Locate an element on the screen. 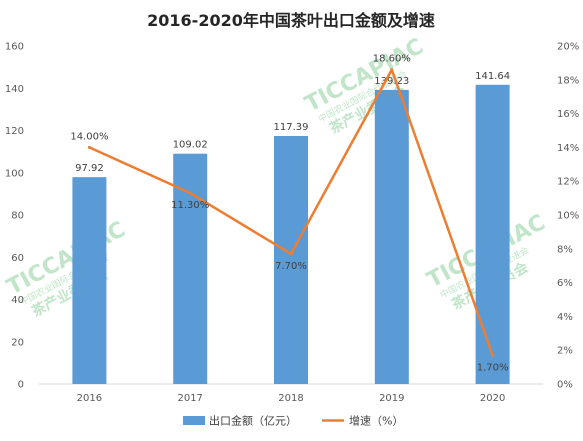 This screenshot has width=583, height=441. y-left-tick-label: 120 is located at coordinates (14, 131).